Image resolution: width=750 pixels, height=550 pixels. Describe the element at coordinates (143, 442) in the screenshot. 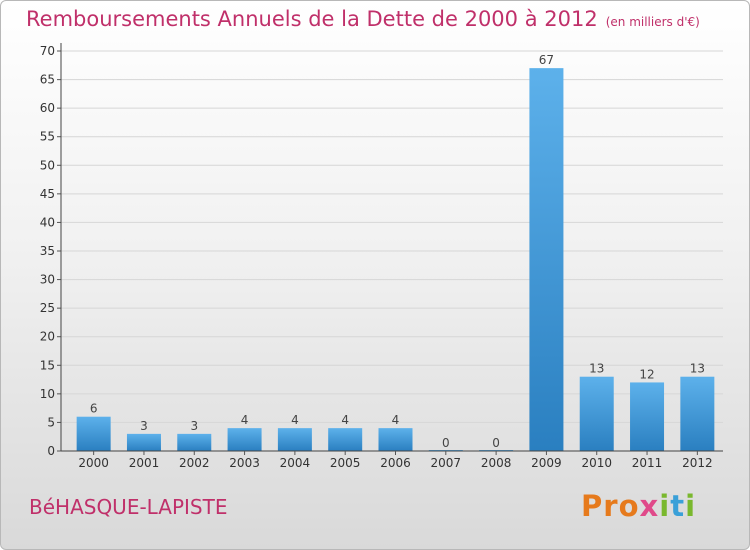

I see `bar-2001` at that location.